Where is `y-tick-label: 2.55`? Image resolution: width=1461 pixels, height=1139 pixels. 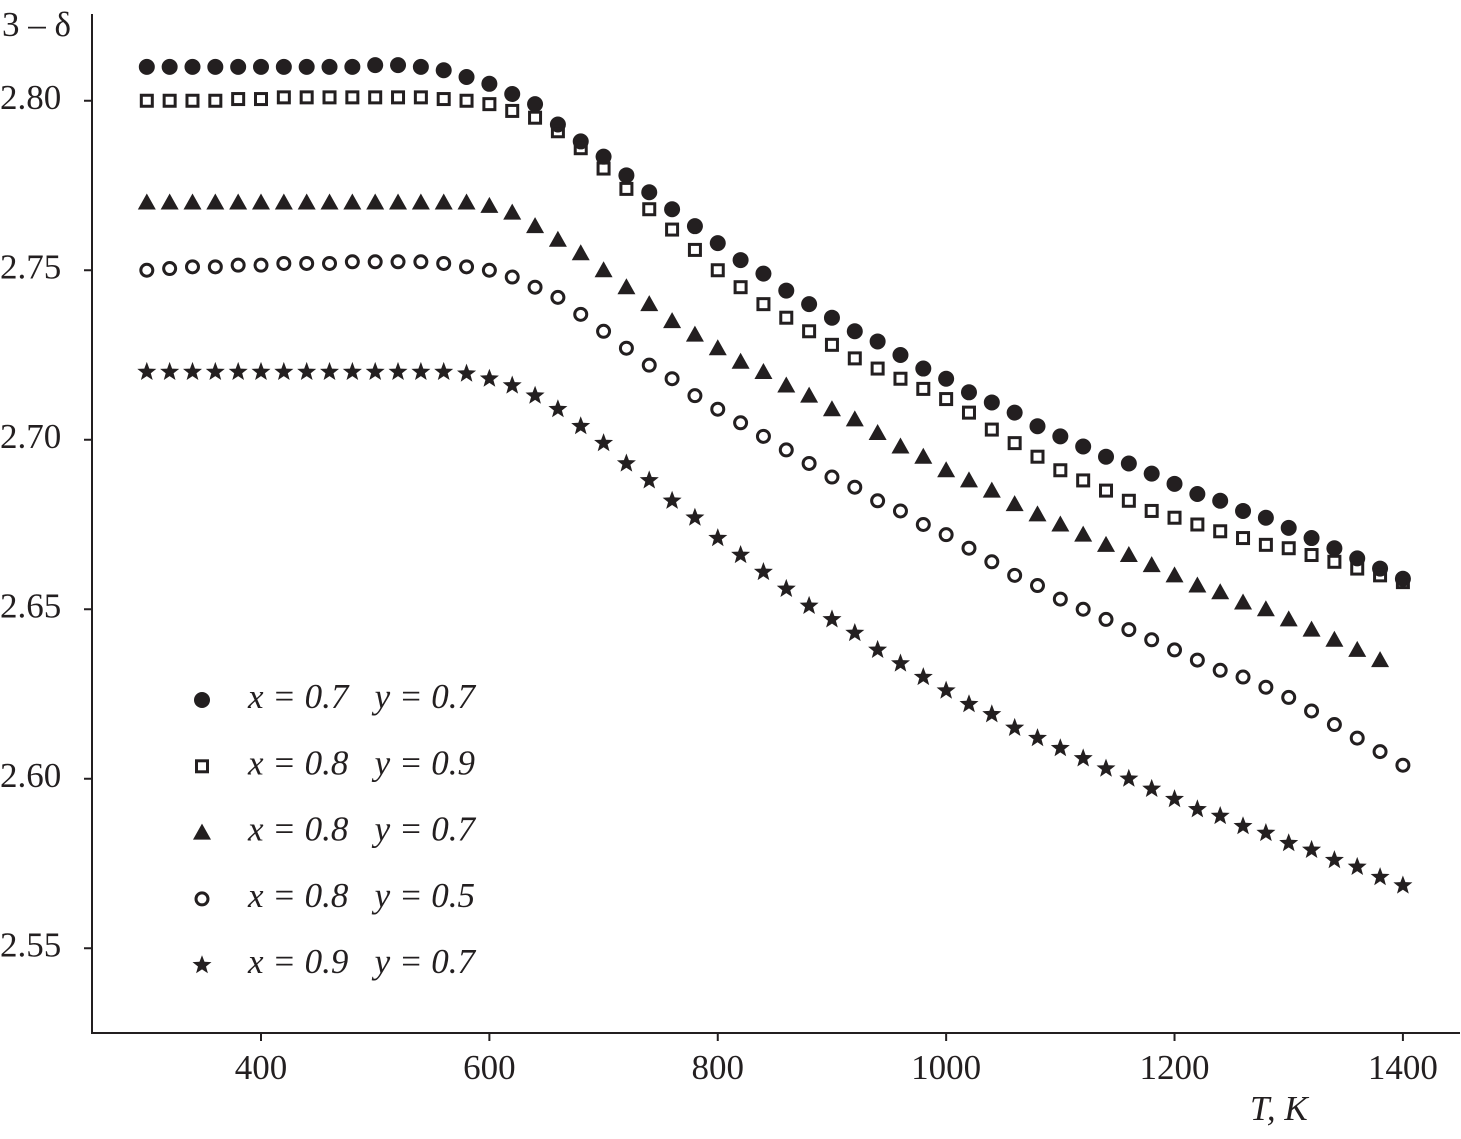
y-tick-label: 2.55 is located at coordinates (30, 944).